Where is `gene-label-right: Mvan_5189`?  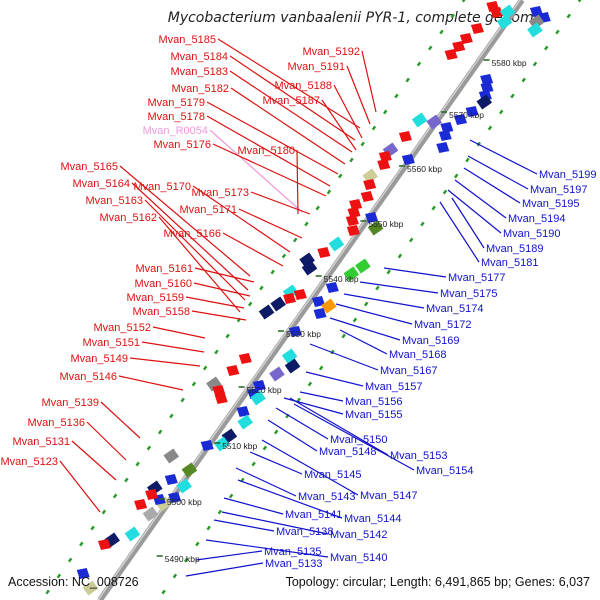
gene-label-right: Mvan_5189 is located at coordinates (515, 249).